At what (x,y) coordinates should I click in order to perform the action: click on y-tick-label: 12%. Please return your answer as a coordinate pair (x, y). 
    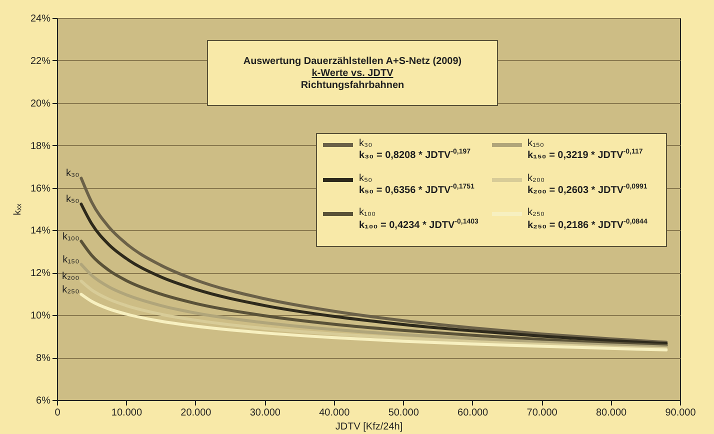
    Looking at the image, I should click on (40, 274).